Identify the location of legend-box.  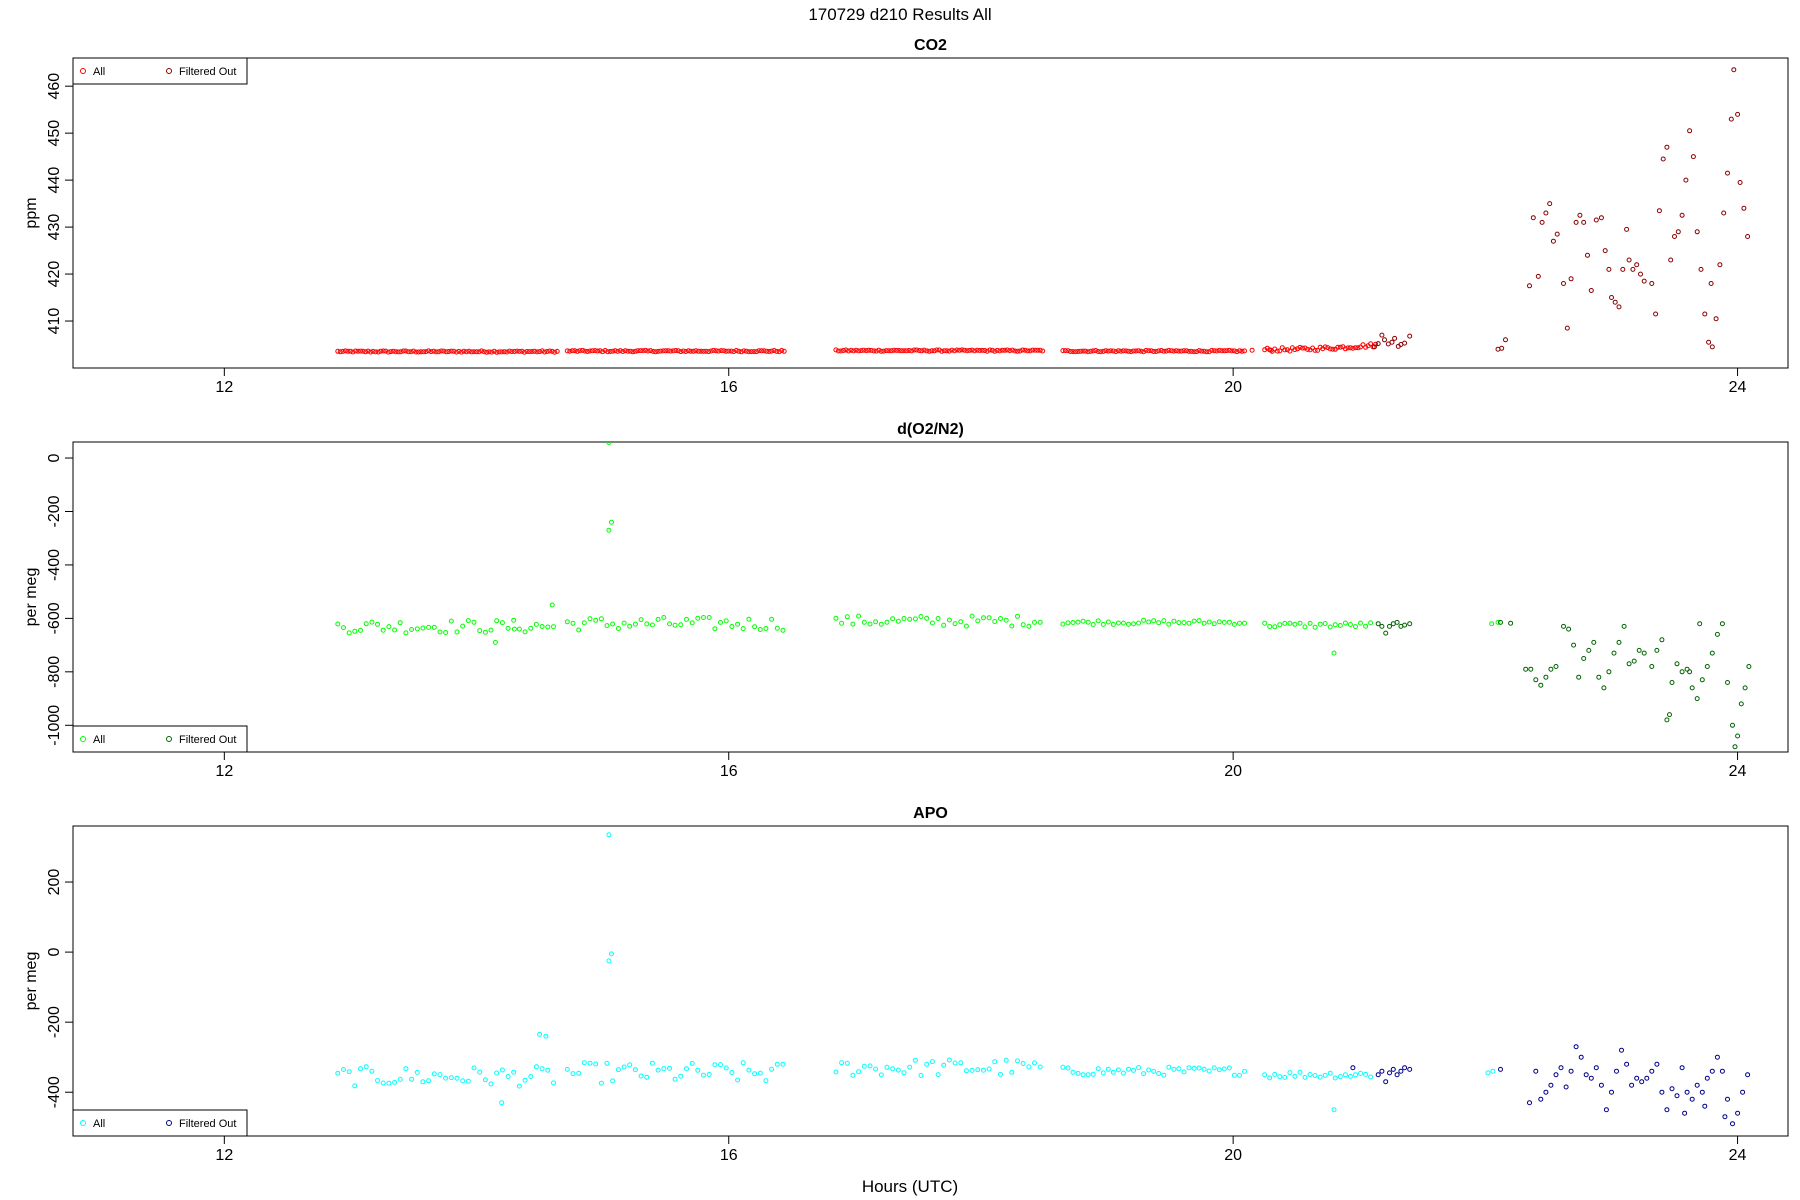
(160, 739).